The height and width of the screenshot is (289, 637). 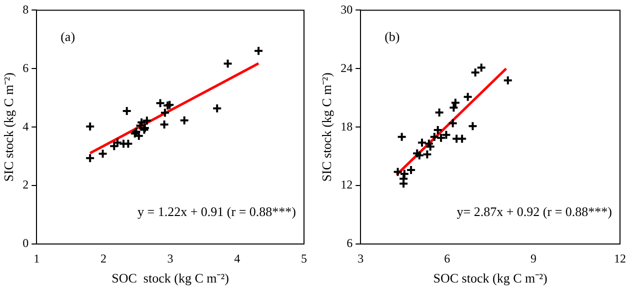 What do you see at coordinates (533, 258) in the screenshot?
I see `x-tick-label: 9` at bounding box center [533, 258].